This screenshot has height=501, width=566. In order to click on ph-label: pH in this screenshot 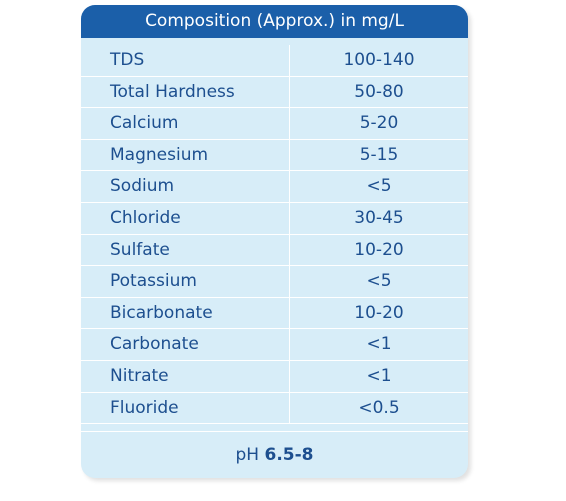, I will do `click(247, 455)`.